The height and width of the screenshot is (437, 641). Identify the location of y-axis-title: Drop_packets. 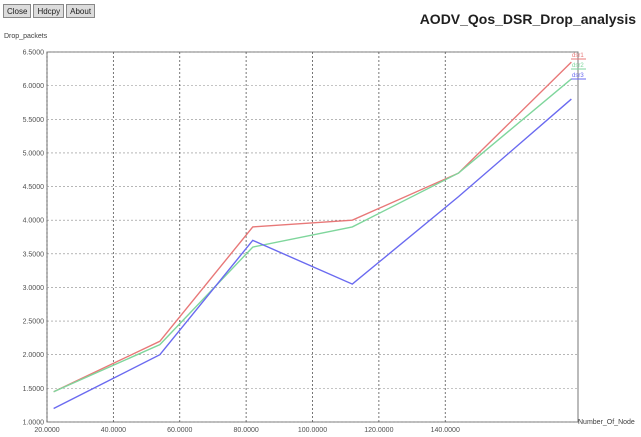
(26, 36).